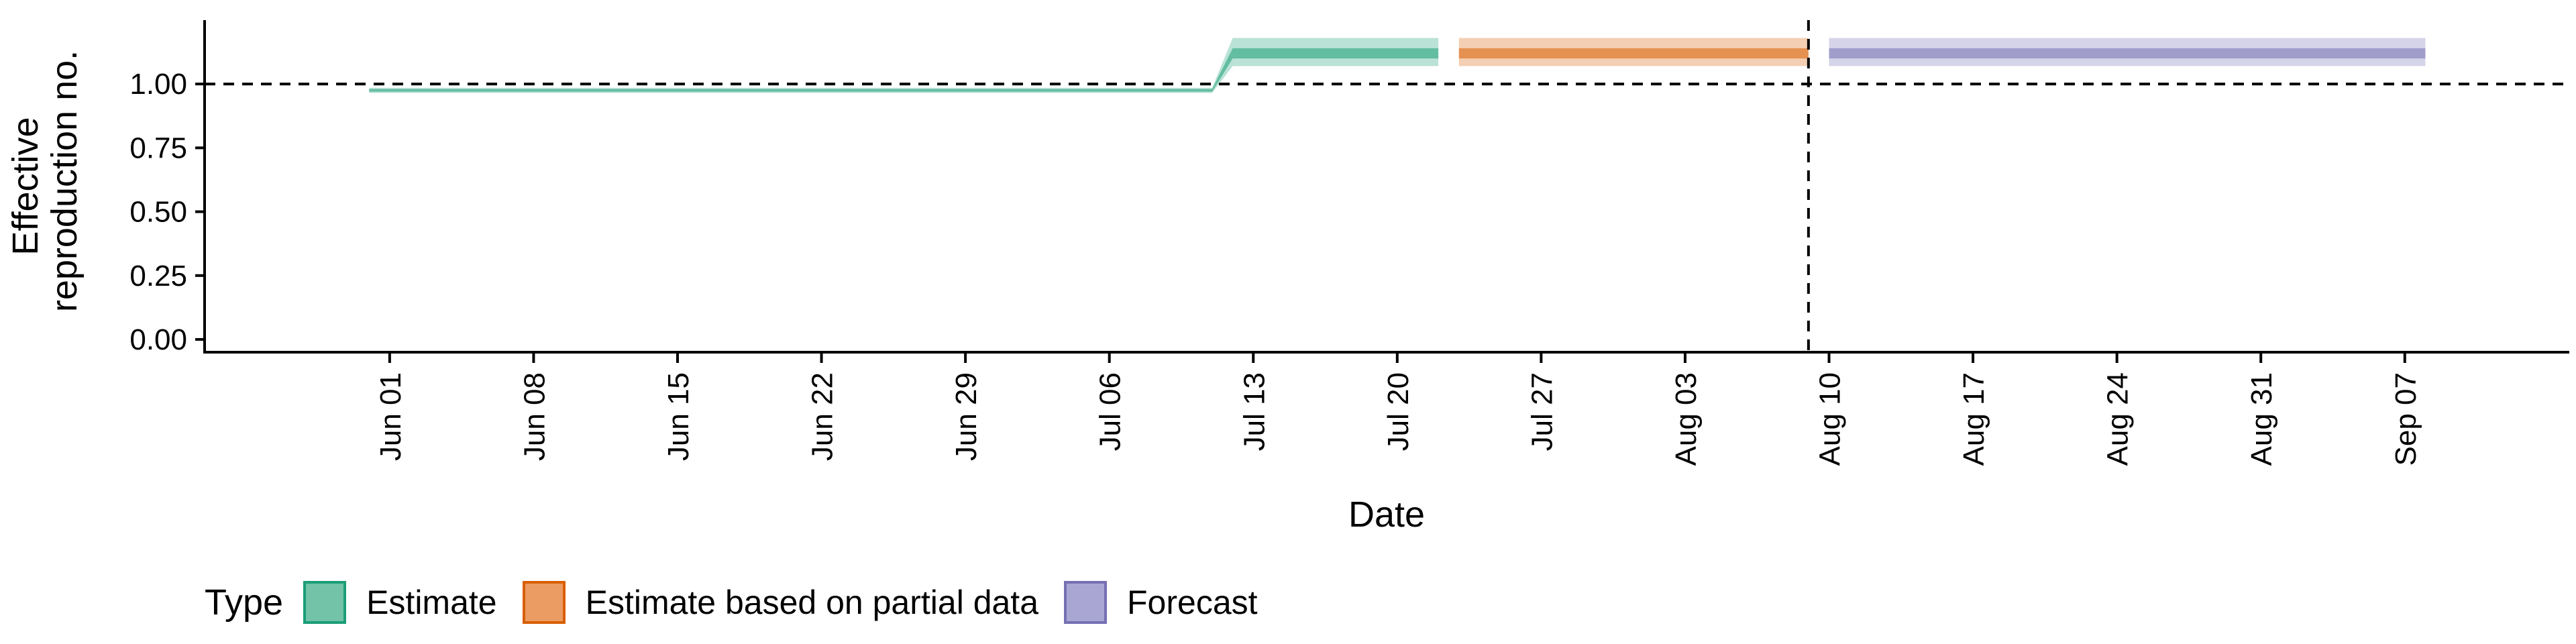 This screenshot has width=2576, height=644. What do you see at coordinates (966, 416) in the screenshot?
I see `x-tick-label: Jun 29` at bounding box center [966, 416].